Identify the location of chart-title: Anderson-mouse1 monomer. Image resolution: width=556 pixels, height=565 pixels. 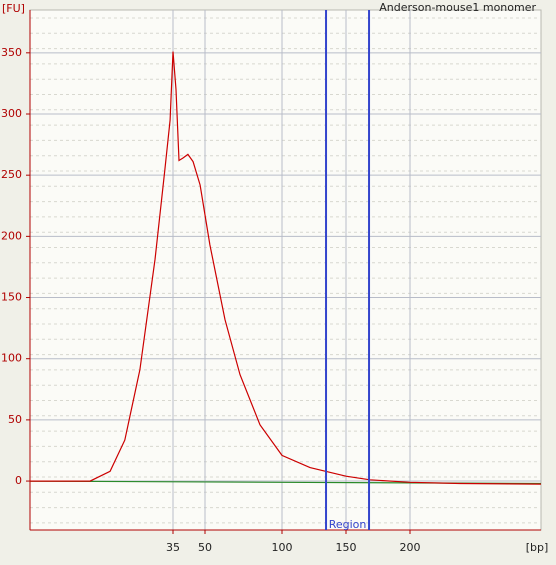
(457, 7).